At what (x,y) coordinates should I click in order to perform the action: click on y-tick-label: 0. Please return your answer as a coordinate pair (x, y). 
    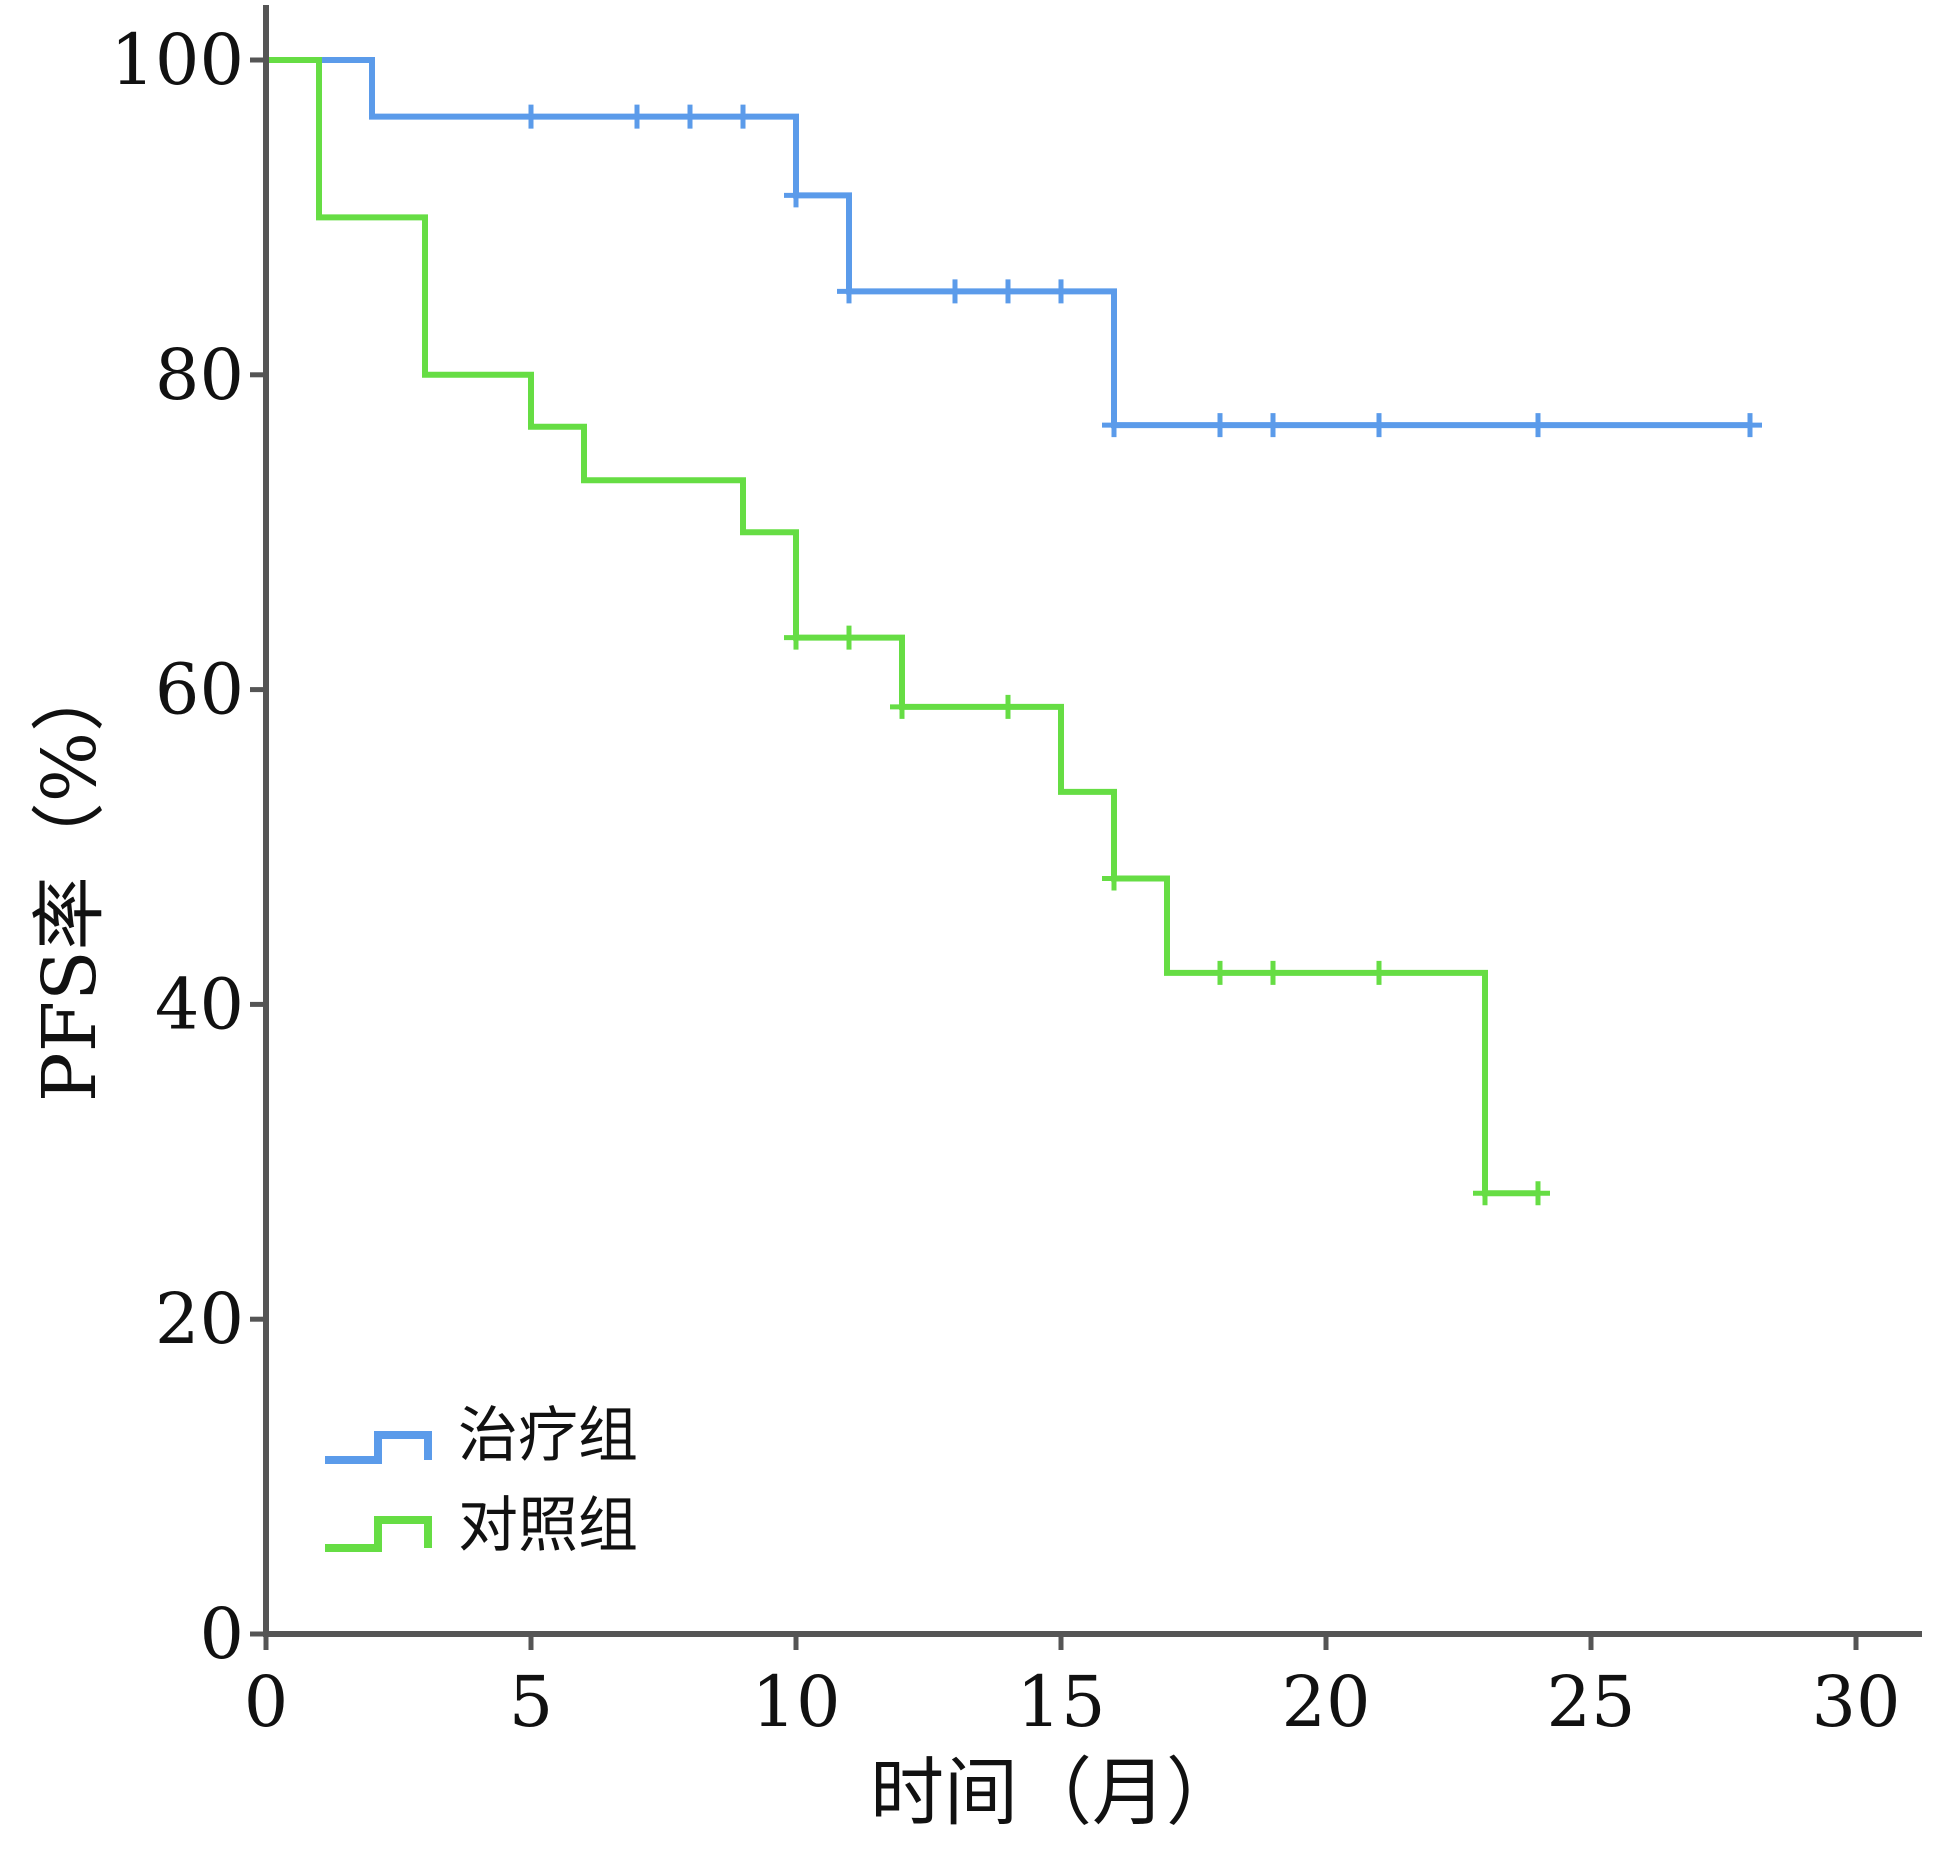
    Looking at the image, I should click on (221, 1634).